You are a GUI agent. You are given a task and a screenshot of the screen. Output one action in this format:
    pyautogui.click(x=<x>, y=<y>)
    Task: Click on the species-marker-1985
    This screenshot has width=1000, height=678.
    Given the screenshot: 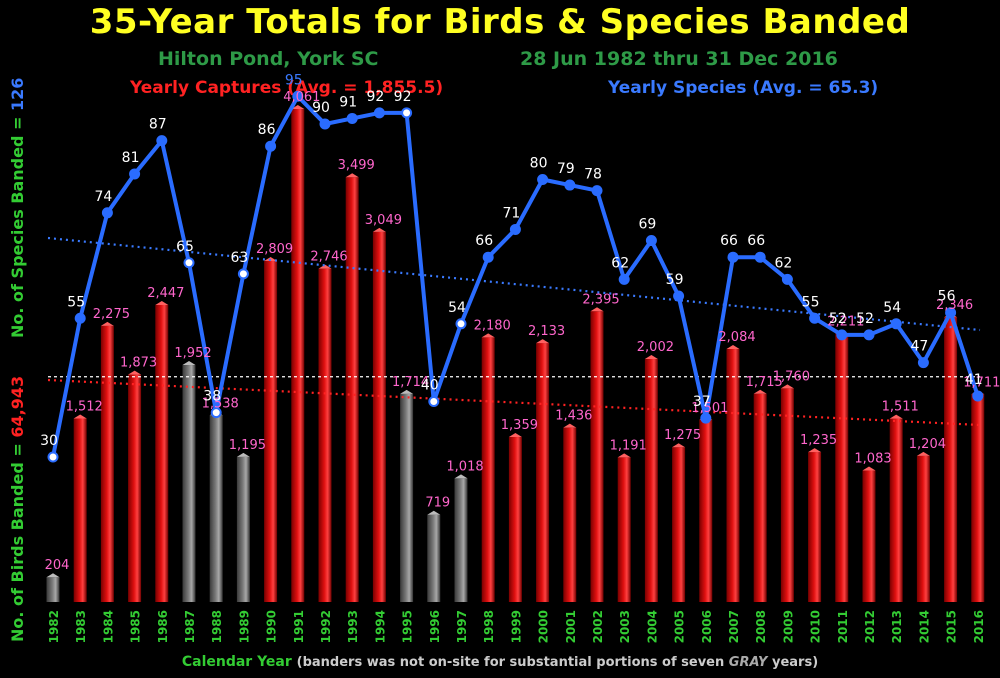 What is the action you would take?
    pyautogui.click(x=135, y=174)
    